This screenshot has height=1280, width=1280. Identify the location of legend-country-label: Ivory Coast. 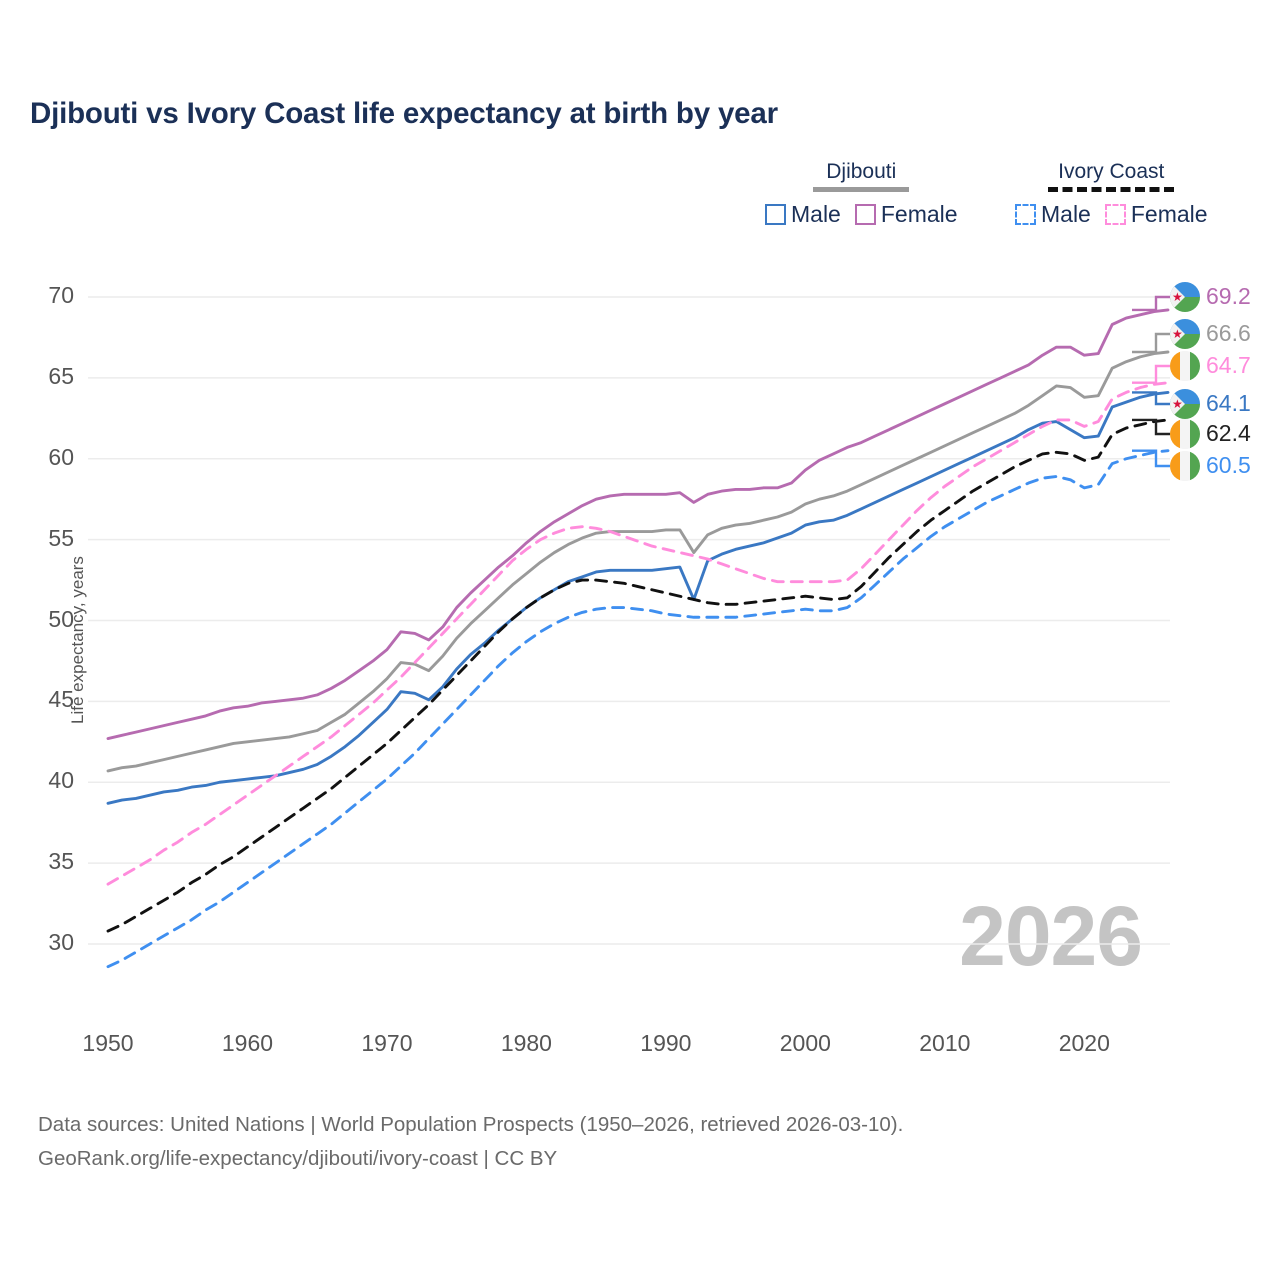
(1111, 171).